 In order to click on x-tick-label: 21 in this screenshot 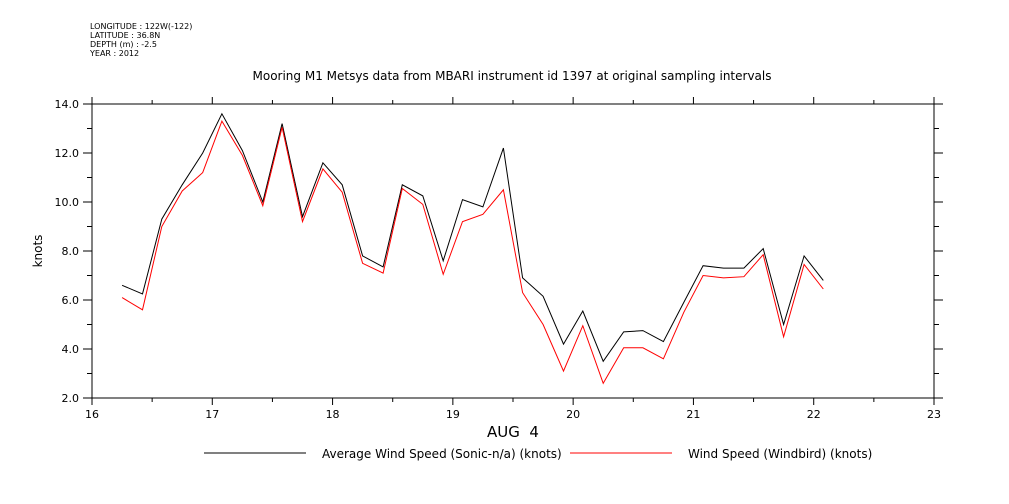, I will do `click(693, 414)`.